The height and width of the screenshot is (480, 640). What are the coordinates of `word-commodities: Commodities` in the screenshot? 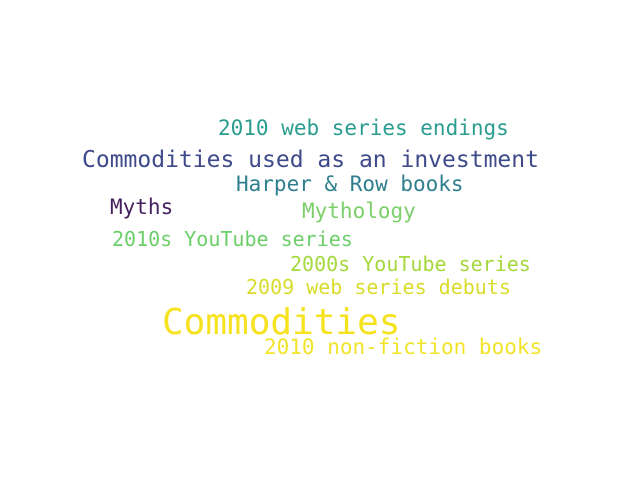 It's located at (281, 322).